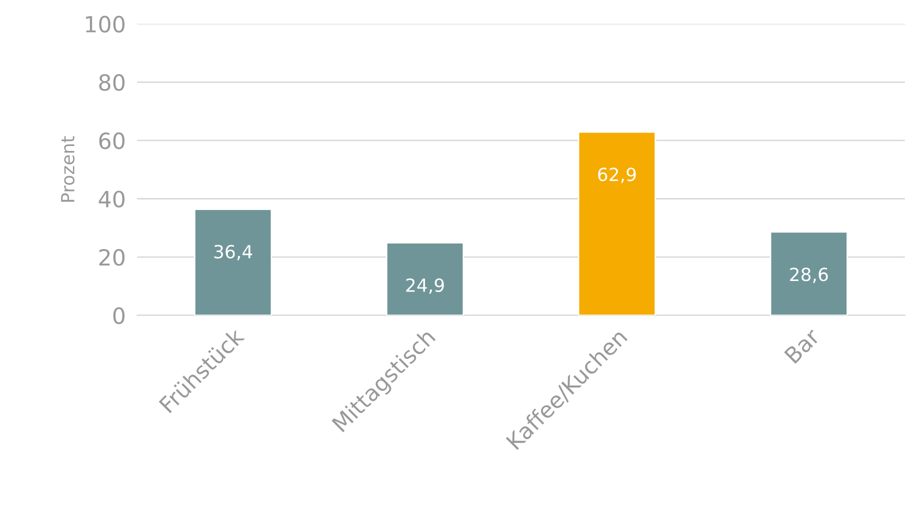 This screenshot has width=914, height=530. What do you see at coordinates (112, 257) in the screenshot?
I see `y-tick-label: 20` at bounding box center [112, 257].